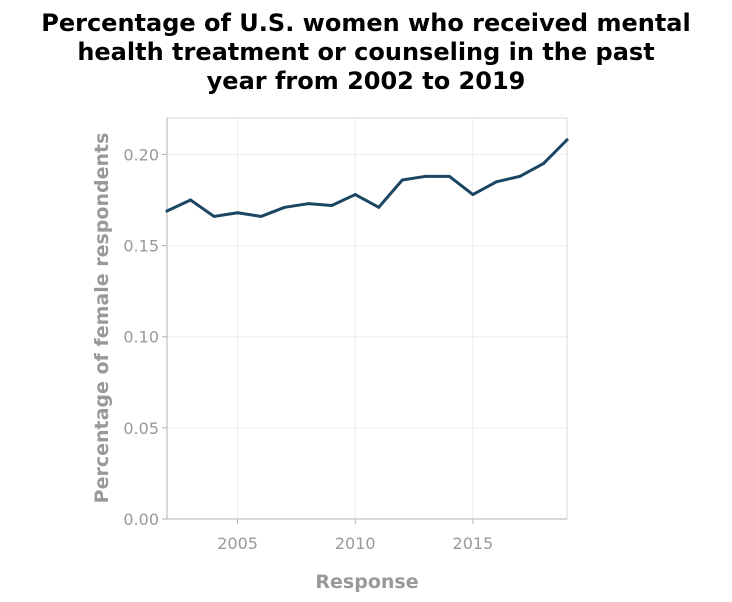  I want to click on y-tick-label: 0.20, so click(141, 154).